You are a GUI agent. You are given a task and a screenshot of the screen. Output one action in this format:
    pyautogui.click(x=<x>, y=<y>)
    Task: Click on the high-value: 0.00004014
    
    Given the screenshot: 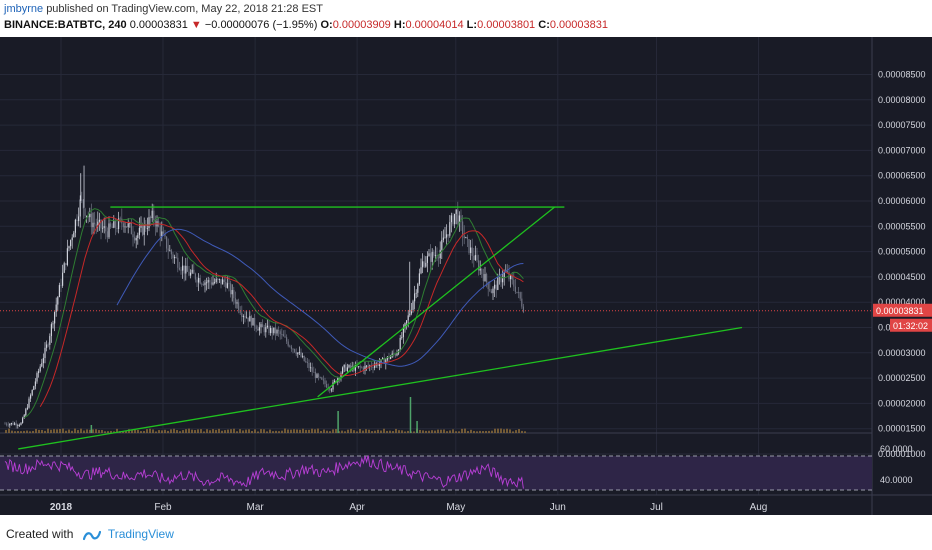 What is the action you would take?
    pyautogui.click(x=434, y=25)
    